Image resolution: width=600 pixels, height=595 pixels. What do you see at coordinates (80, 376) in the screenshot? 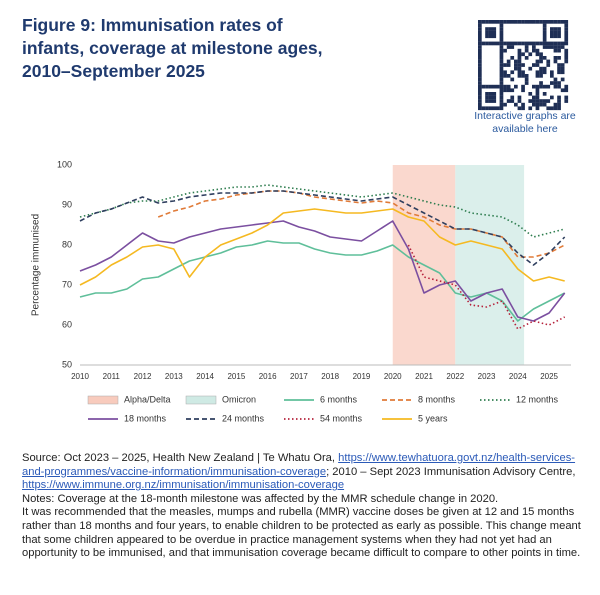
I see `x-tick-label: 2010` at bounding box center [80, 376].